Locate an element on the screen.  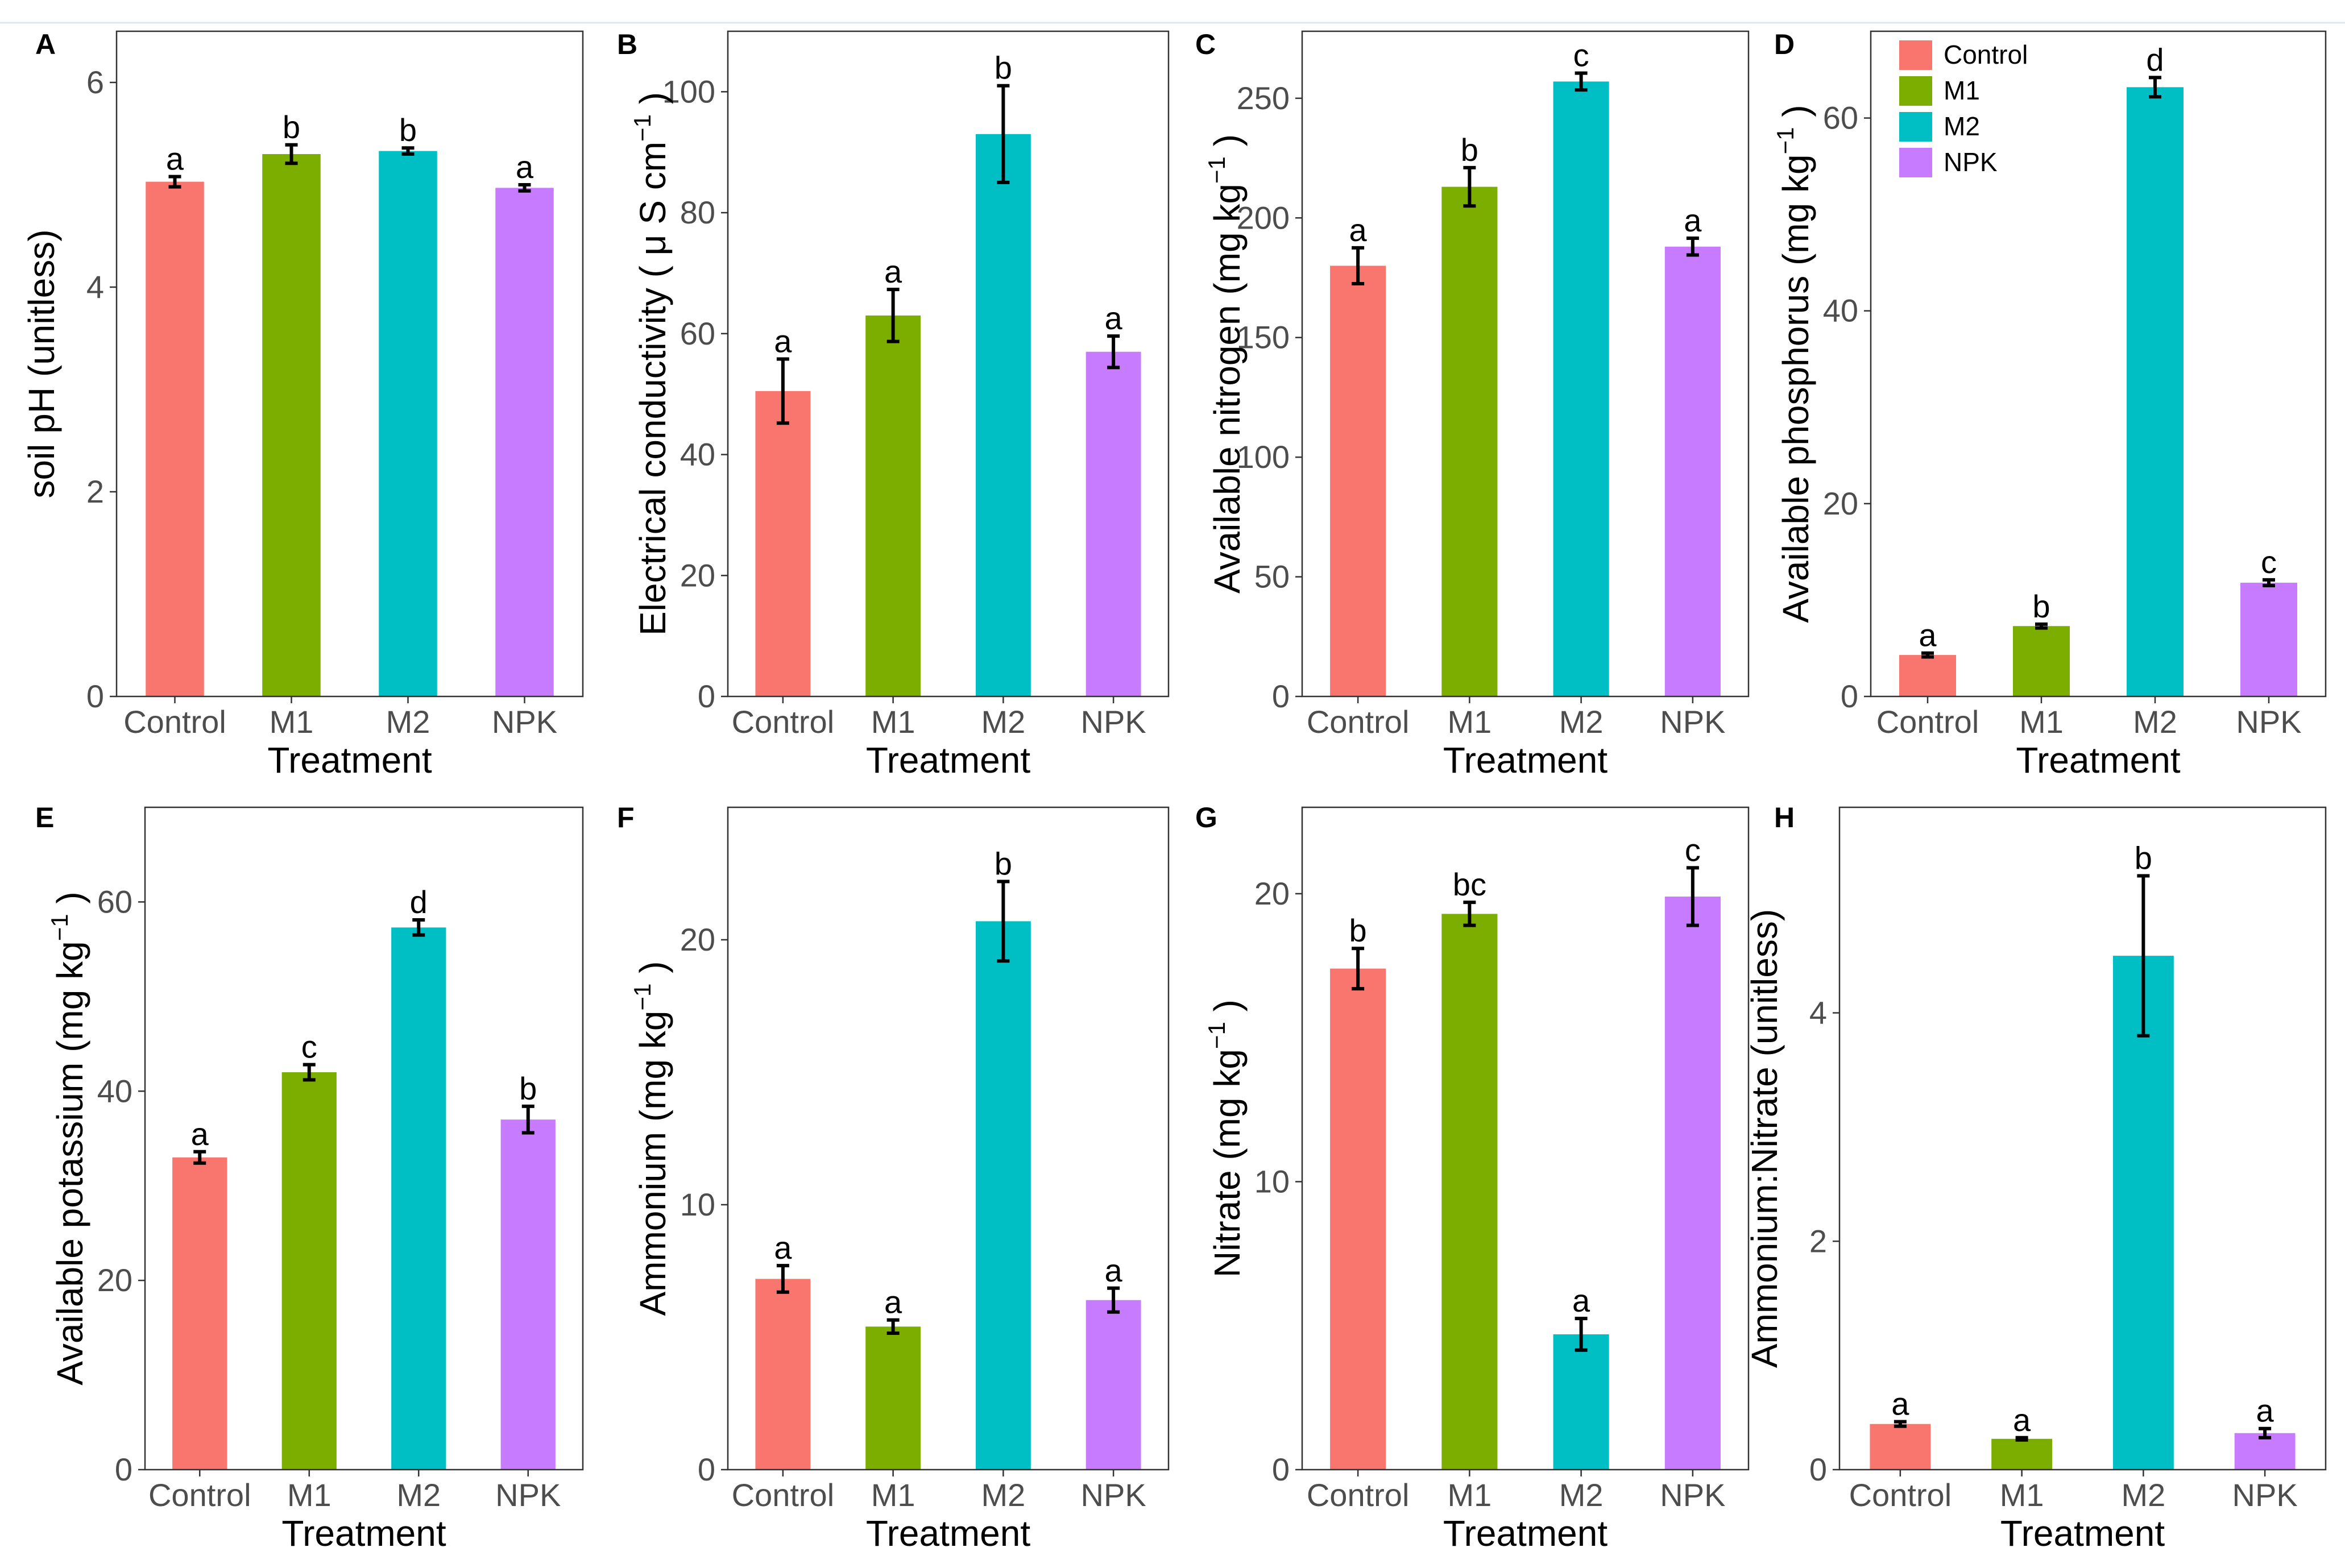
bar-h-control is located at coordinates (1900, 1447).